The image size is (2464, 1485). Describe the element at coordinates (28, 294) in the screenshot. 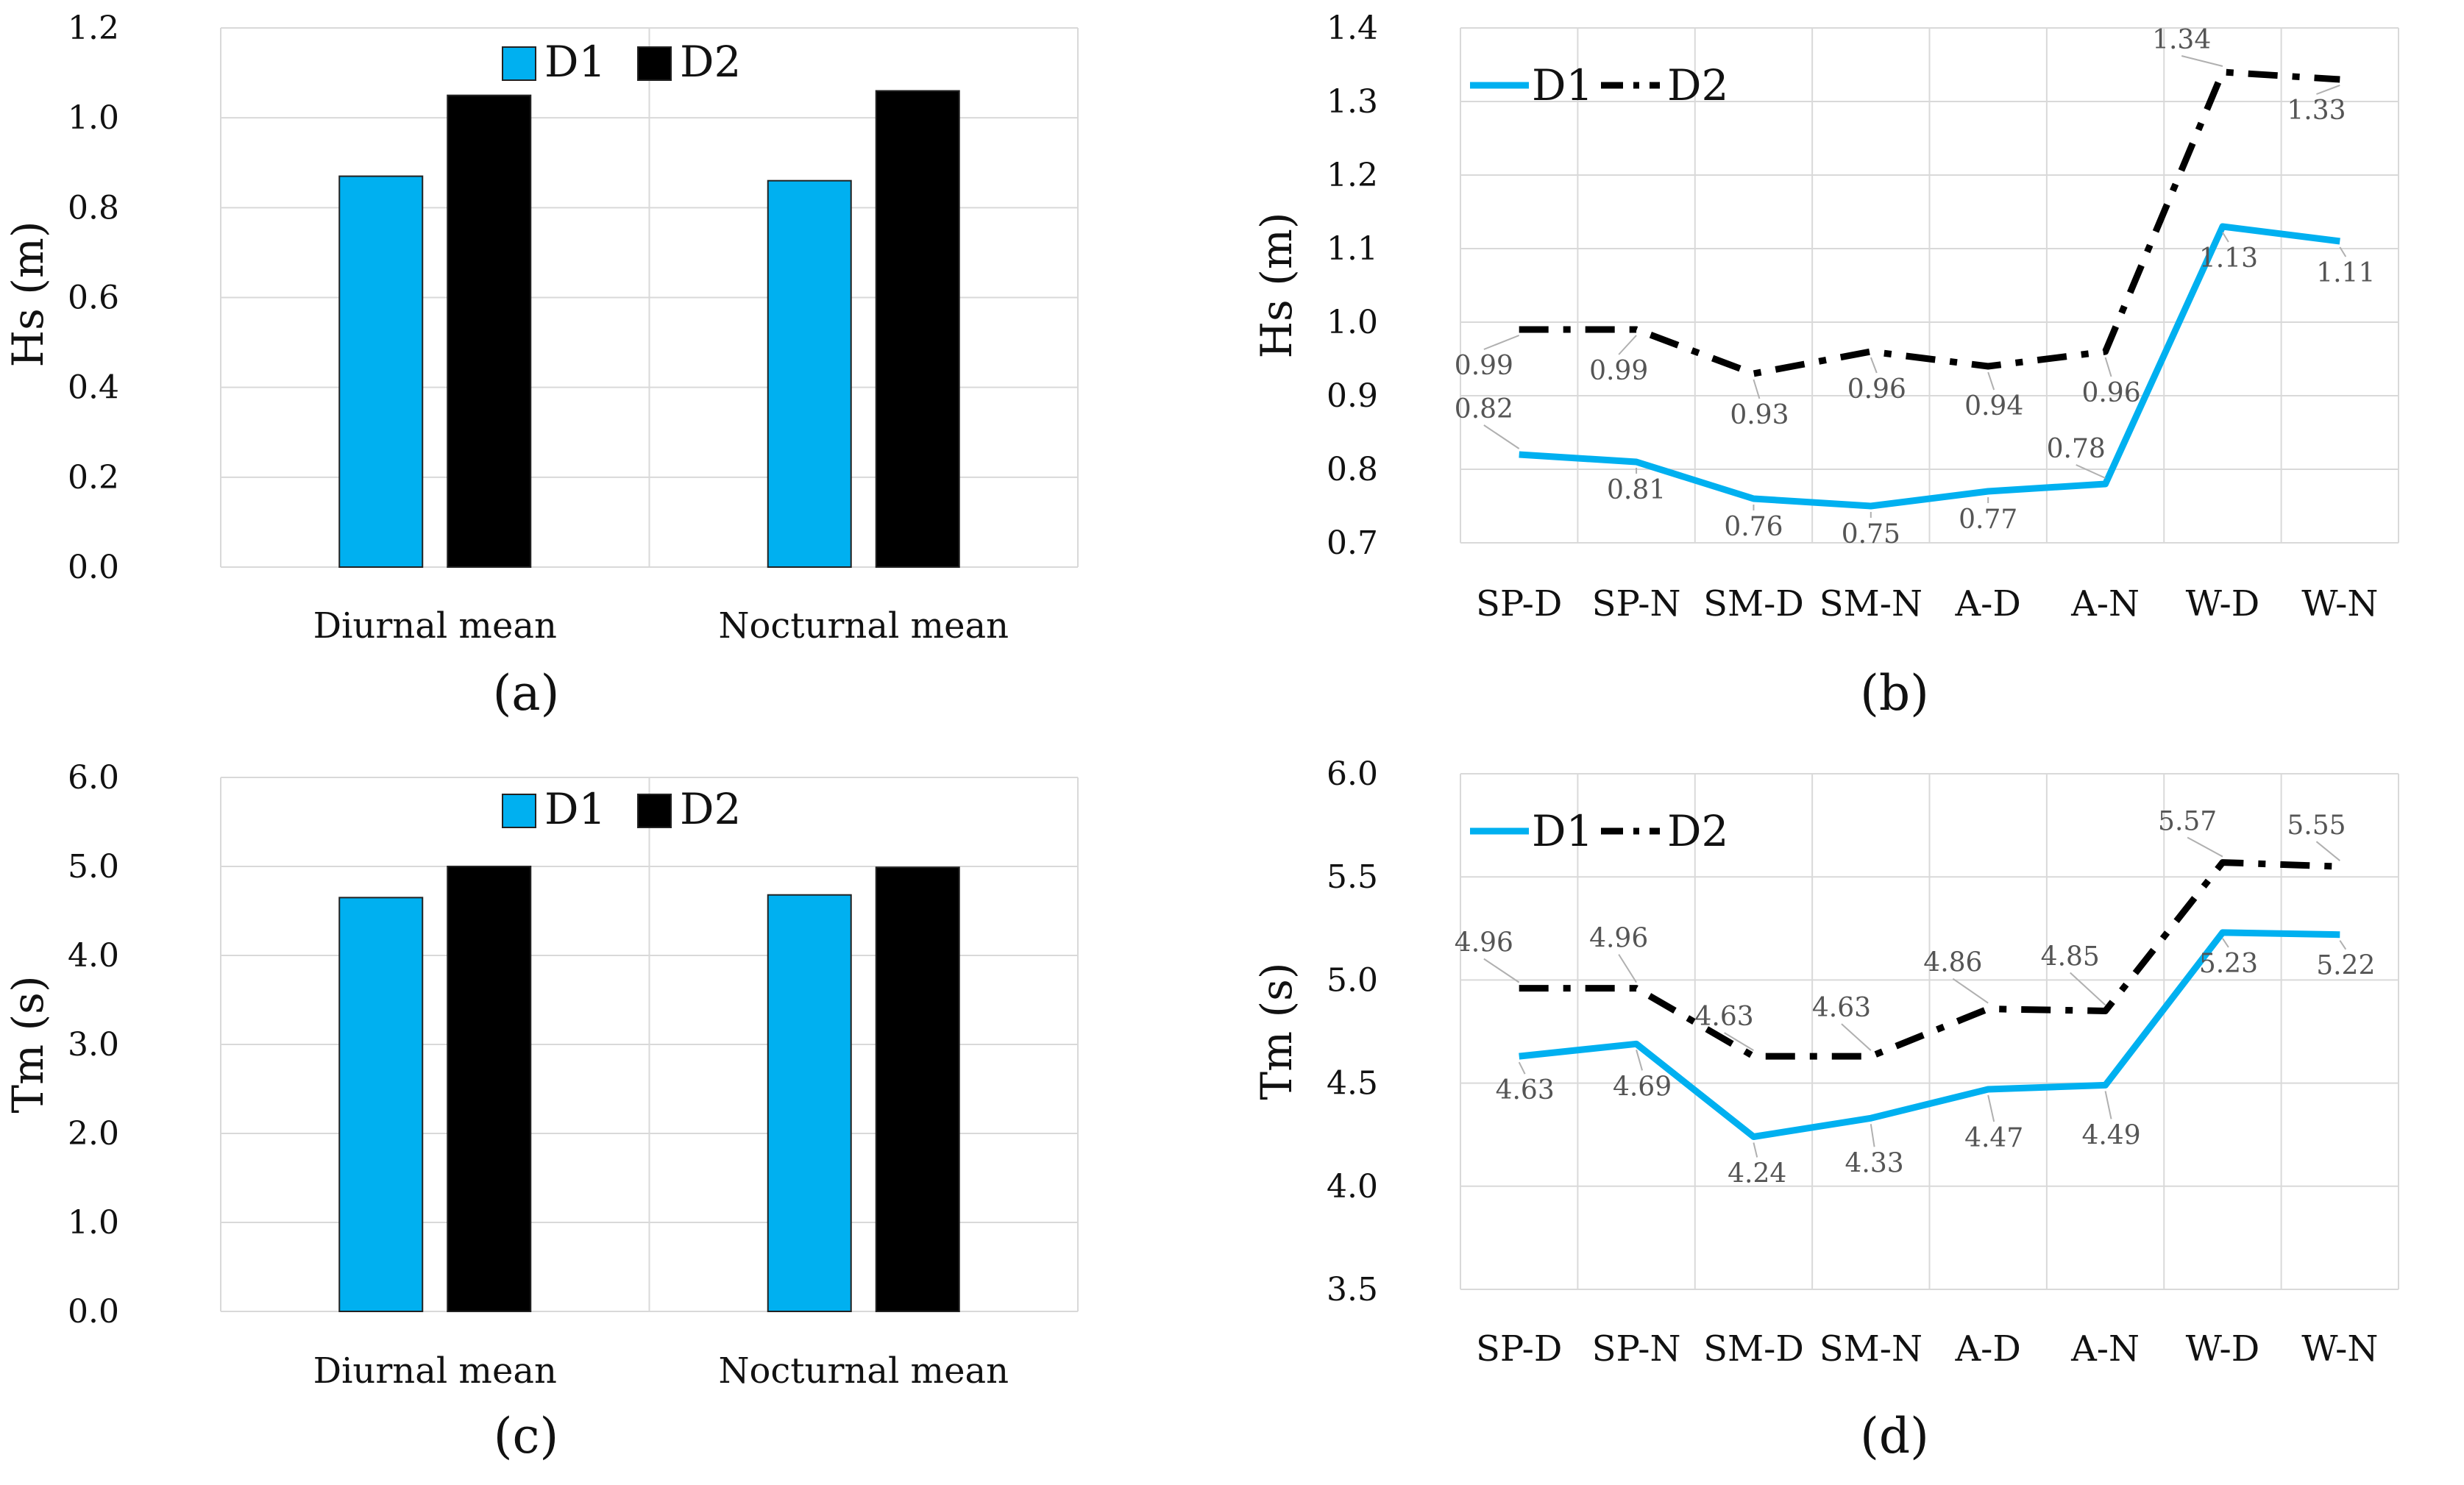

I see `y-axis-label: Hs (m)` at that location.